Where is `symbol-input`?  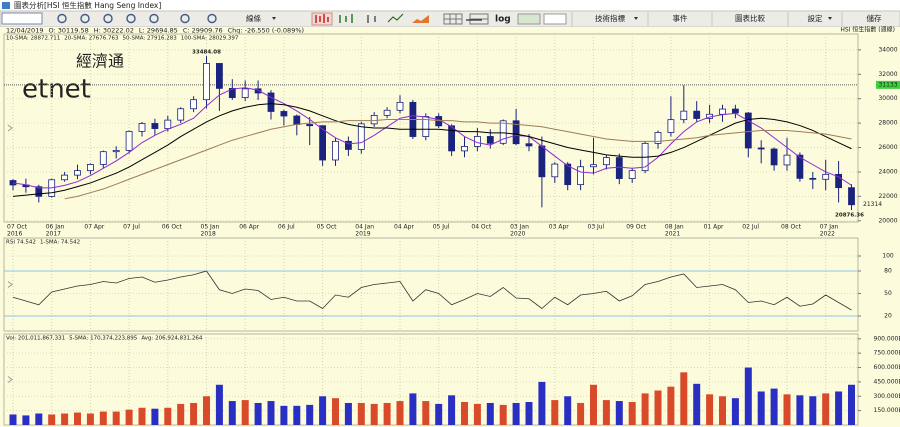 symbol-input is located at coordinates (22, 18).